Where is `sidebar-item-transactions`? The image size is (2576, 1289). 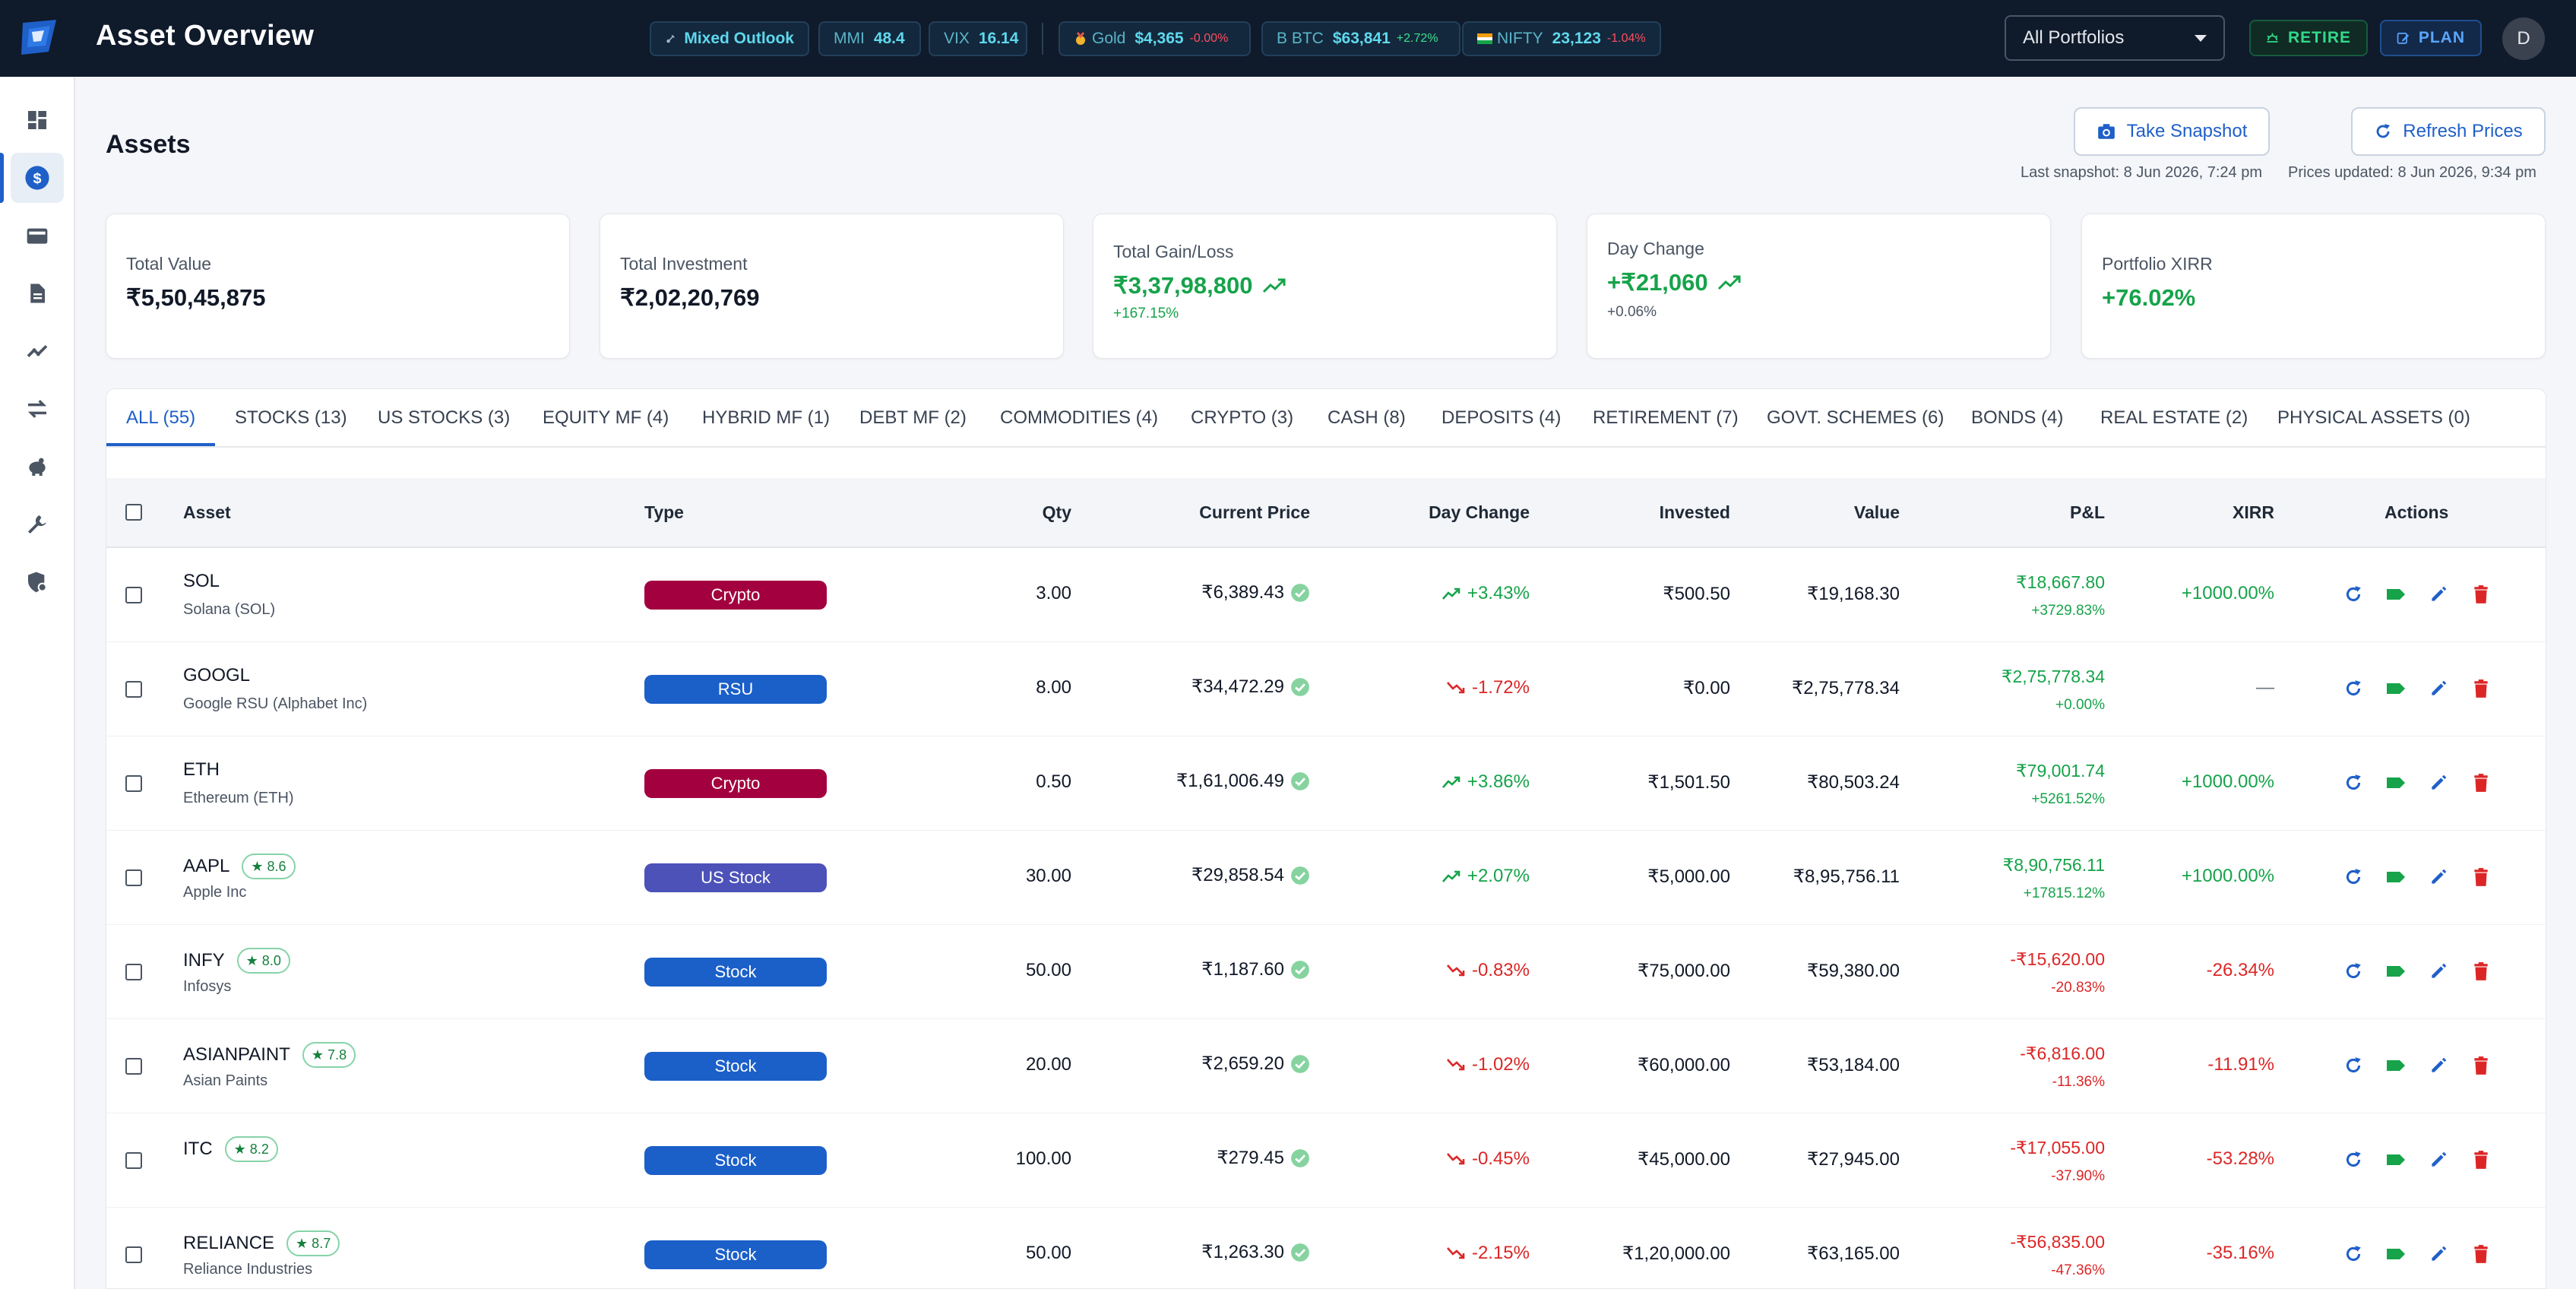 sidebar-item-transactions is located at coordinates (37, 409).